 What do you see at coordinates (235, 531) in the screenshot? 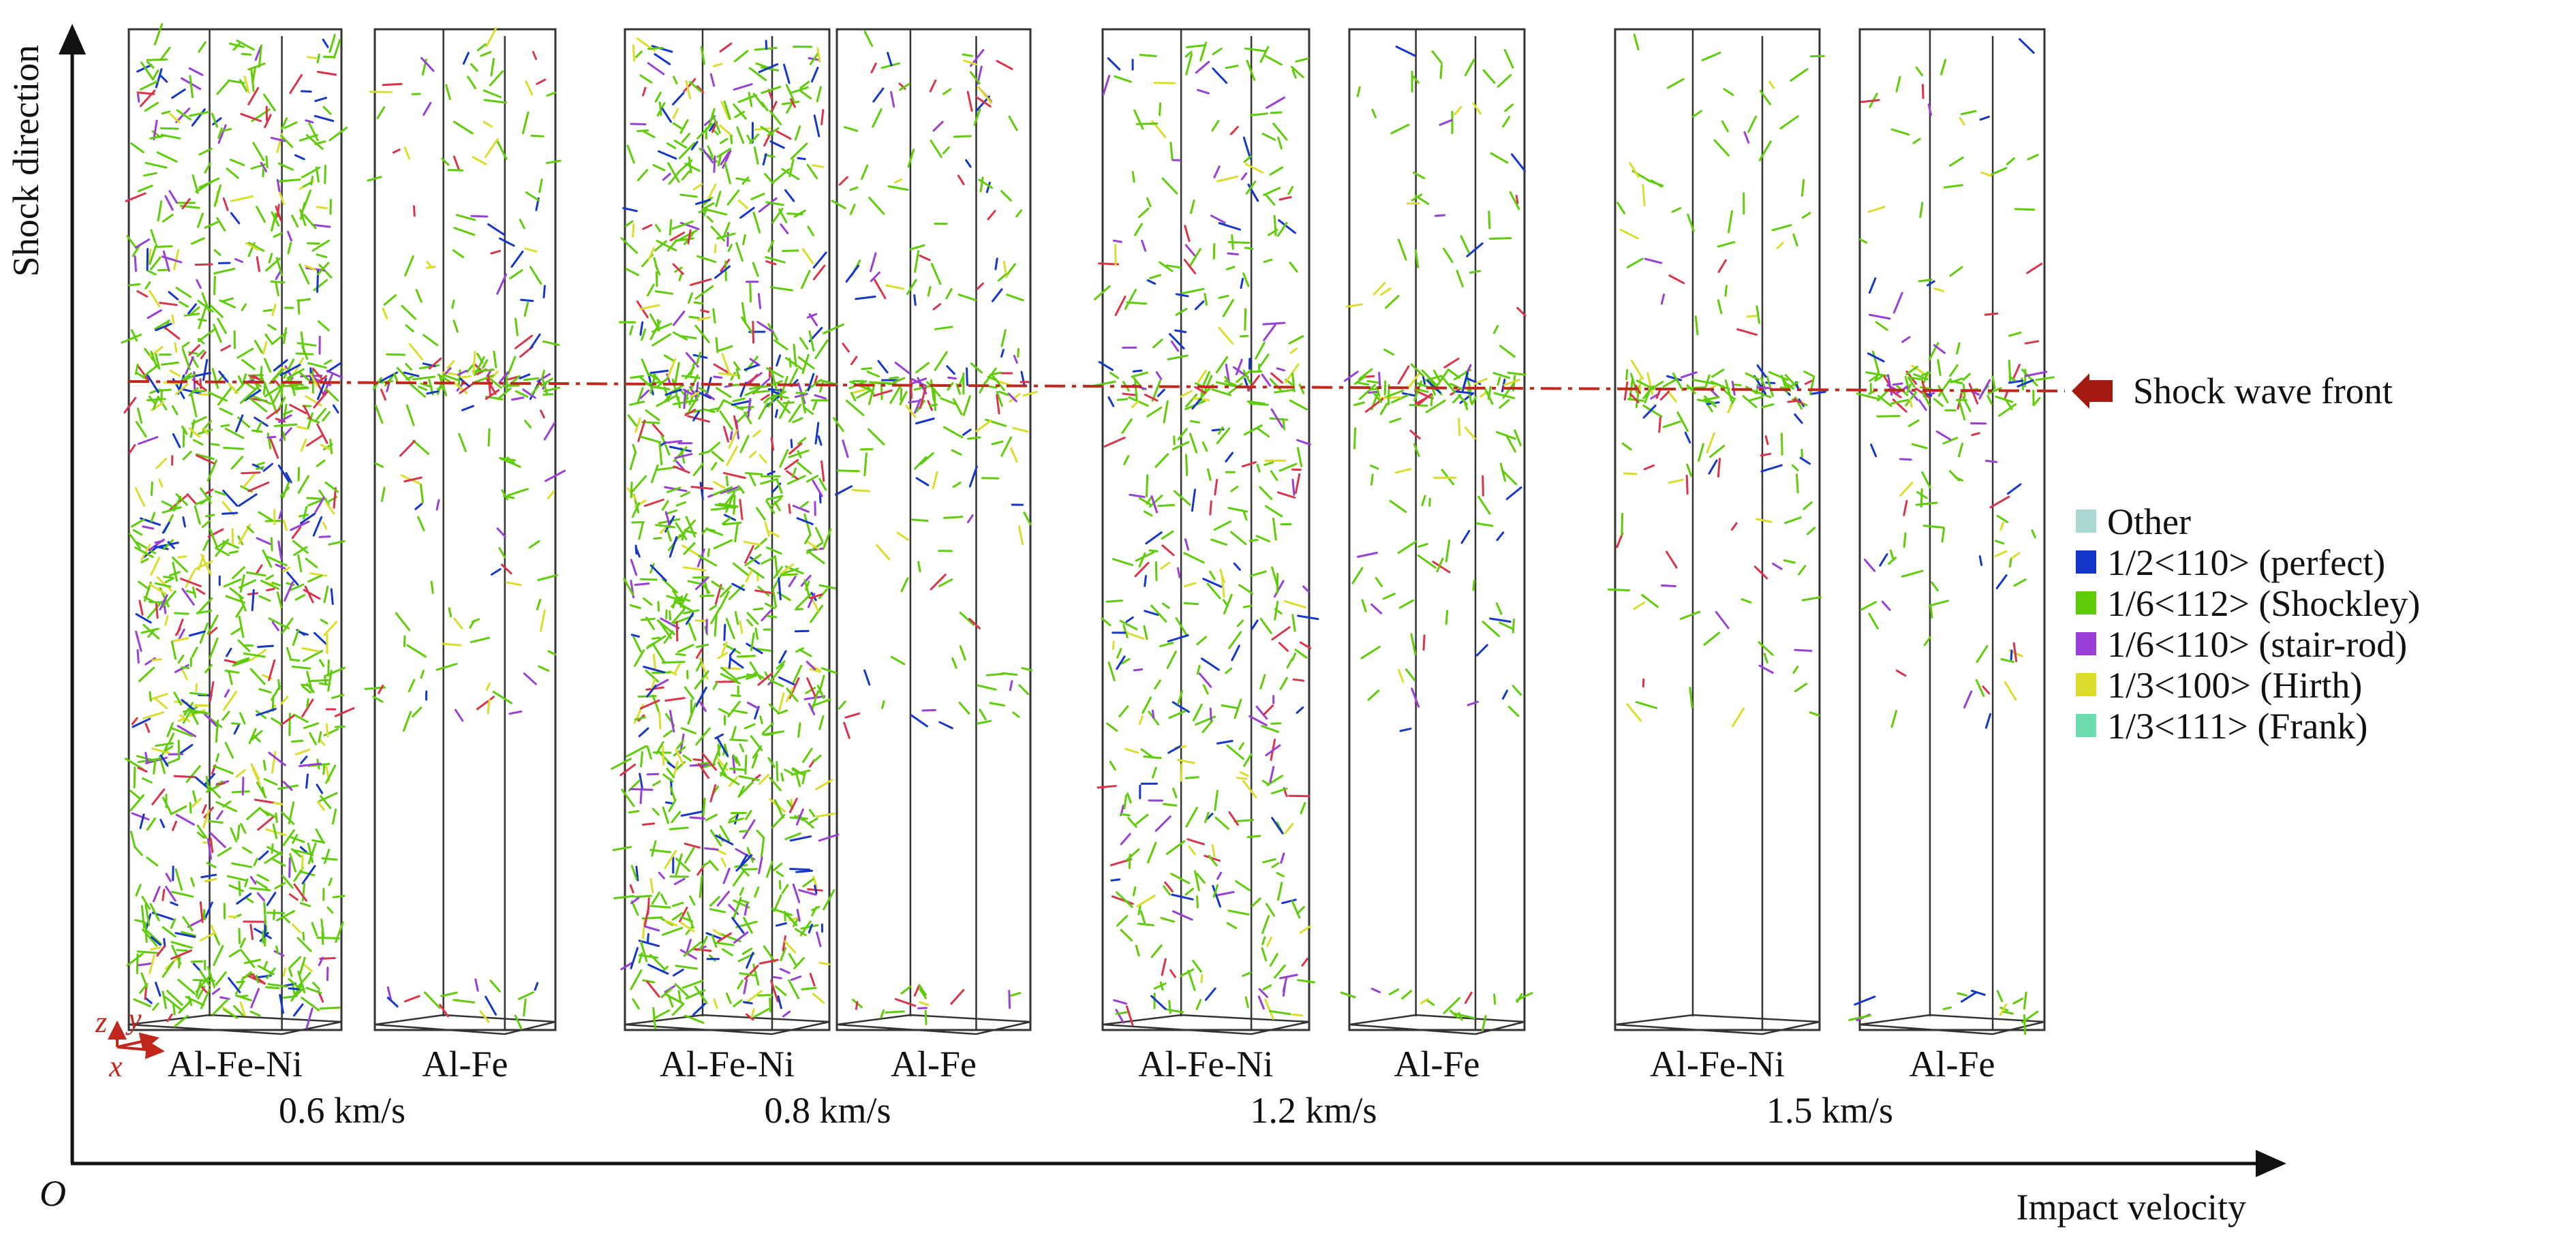
I see `simulation-box` at bounding box center [235, 531].